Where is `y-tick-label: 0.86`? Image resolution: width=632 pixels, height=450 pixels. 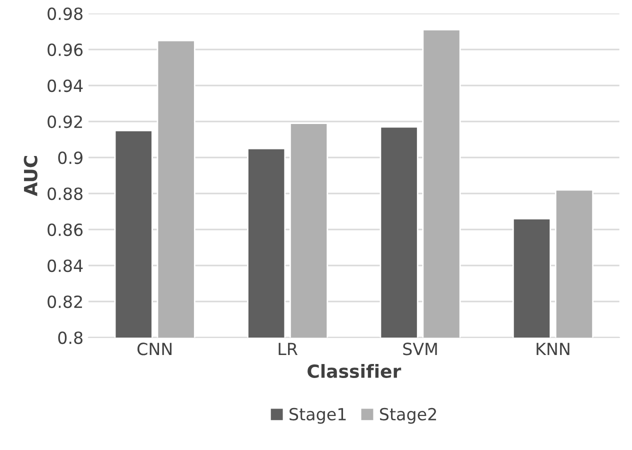
y-tick-label: 0.86 is located at coordinates (65, 229).